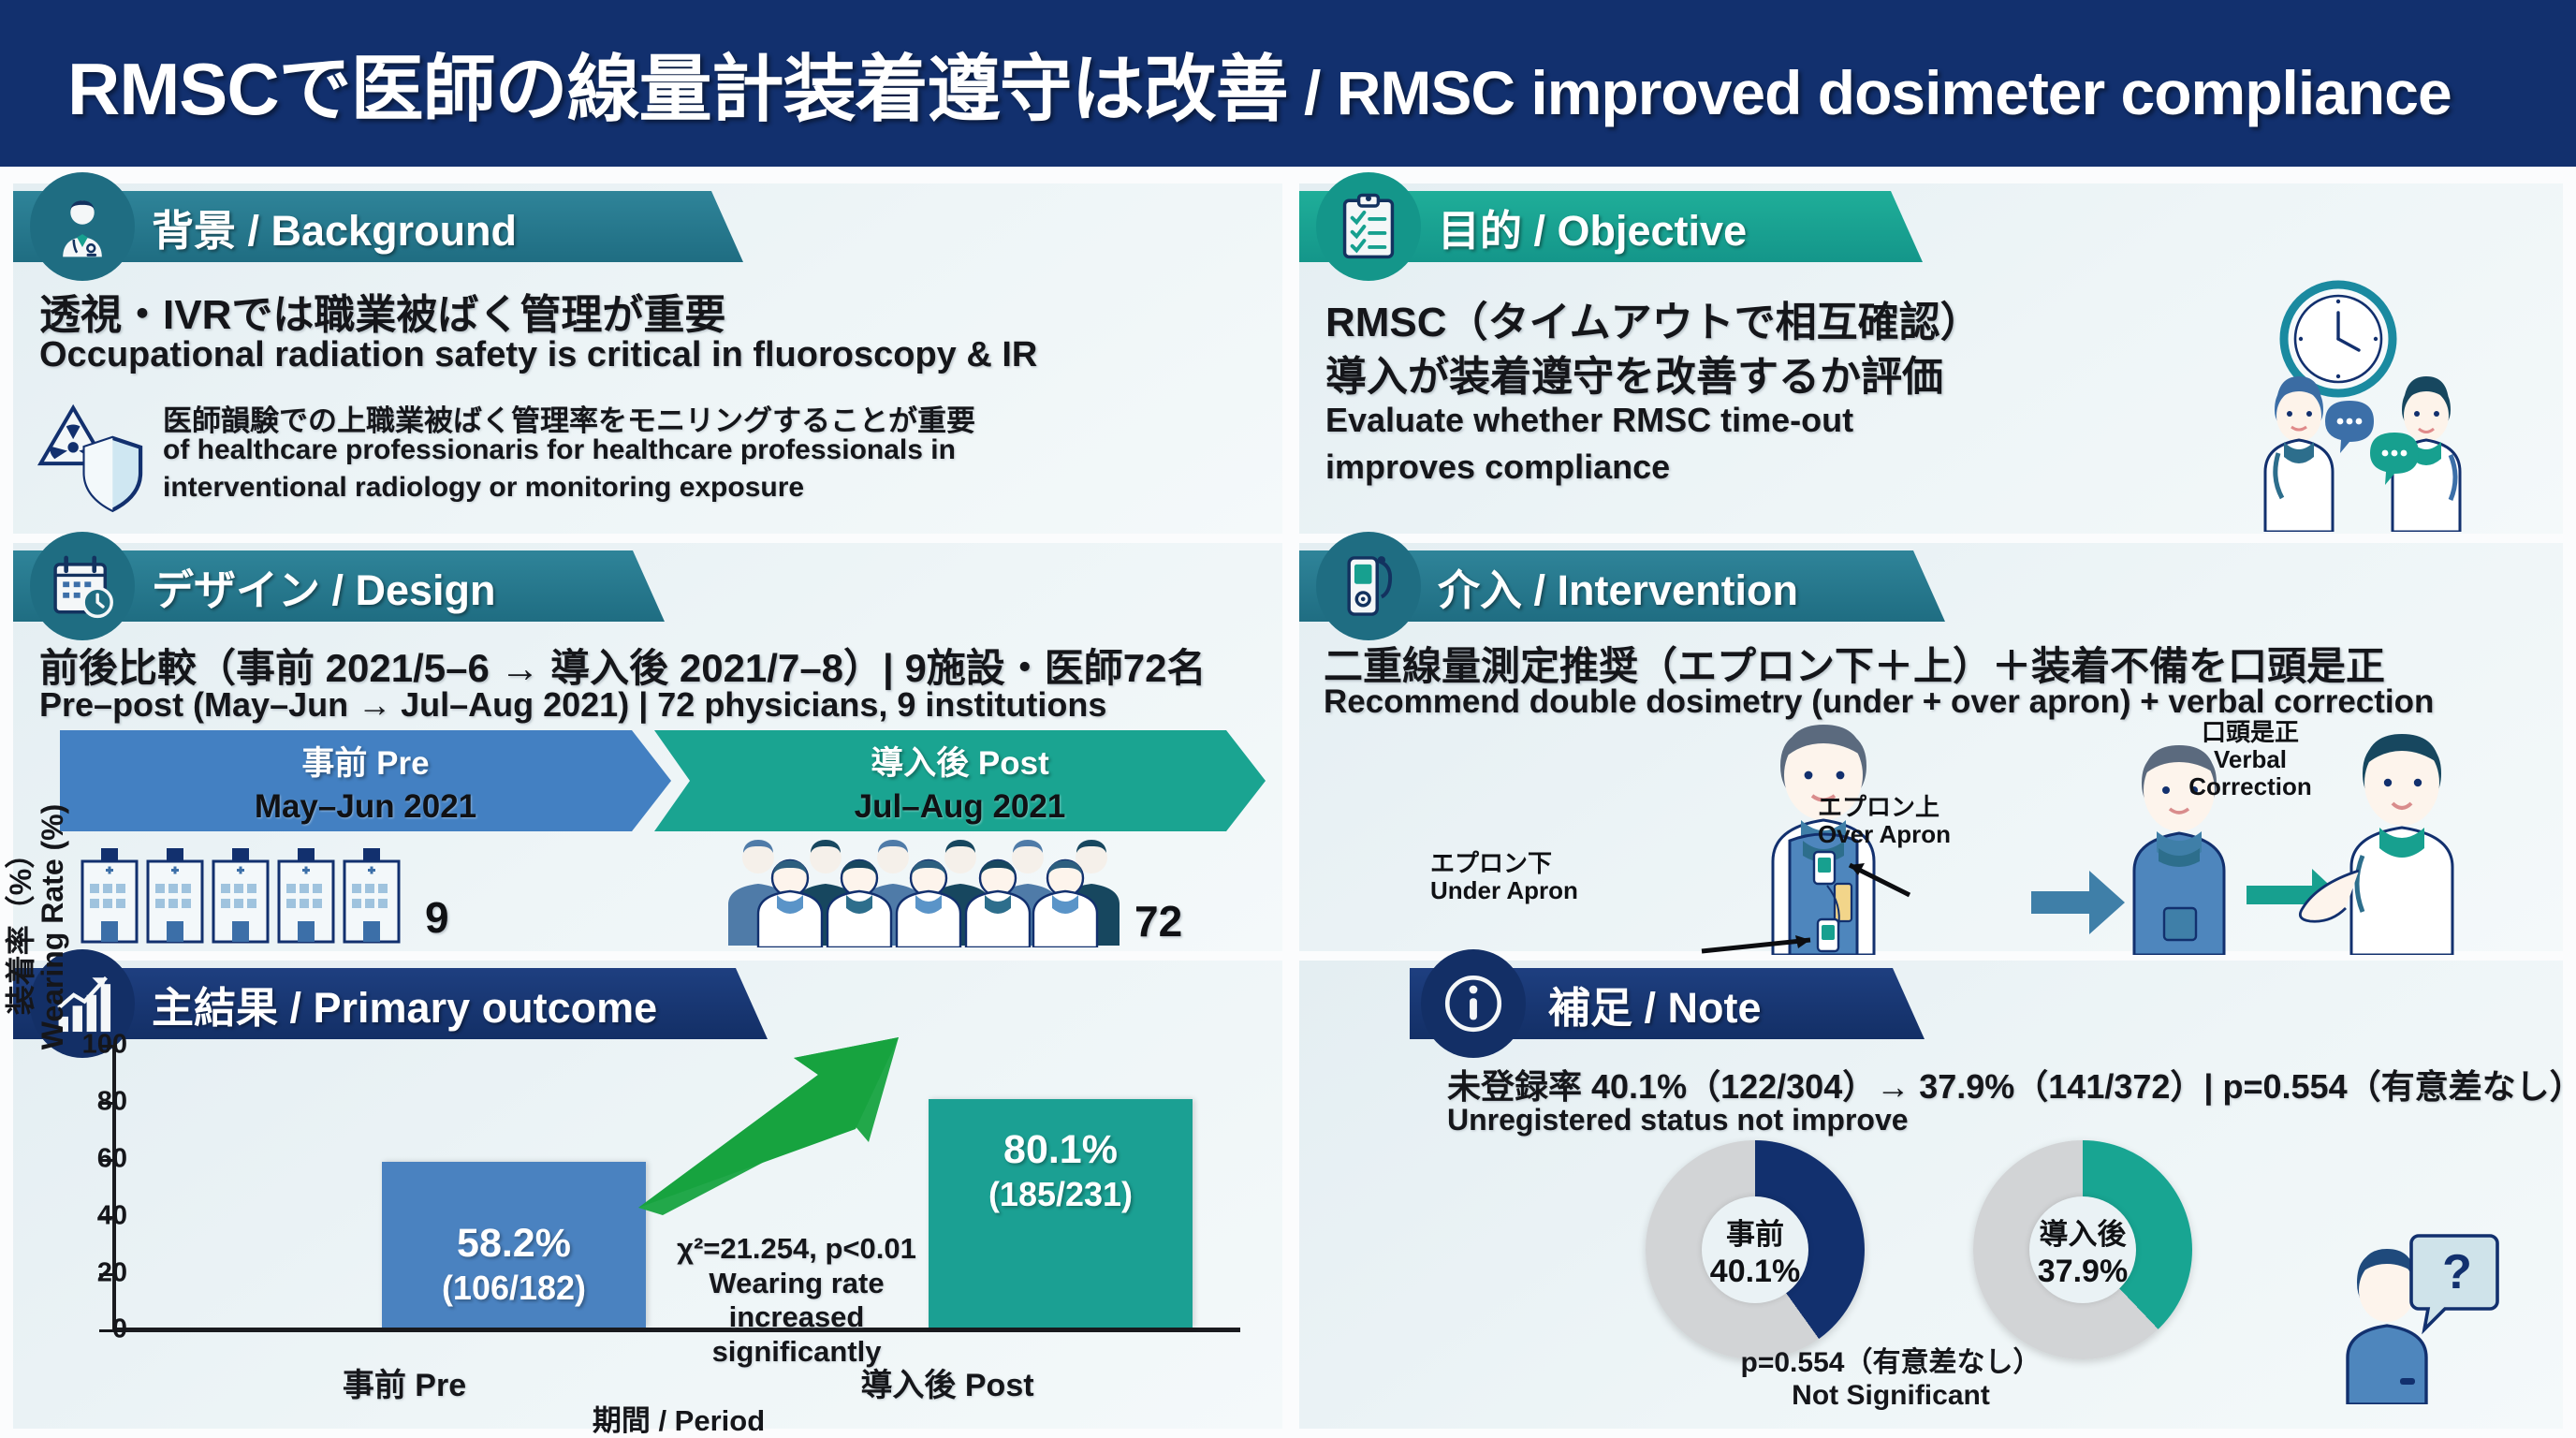 This screenshot has height=1438, width=2576. I want to click on callout-verbal-correction: 口頭是正 Verbal Correction, so click(2250, 759).